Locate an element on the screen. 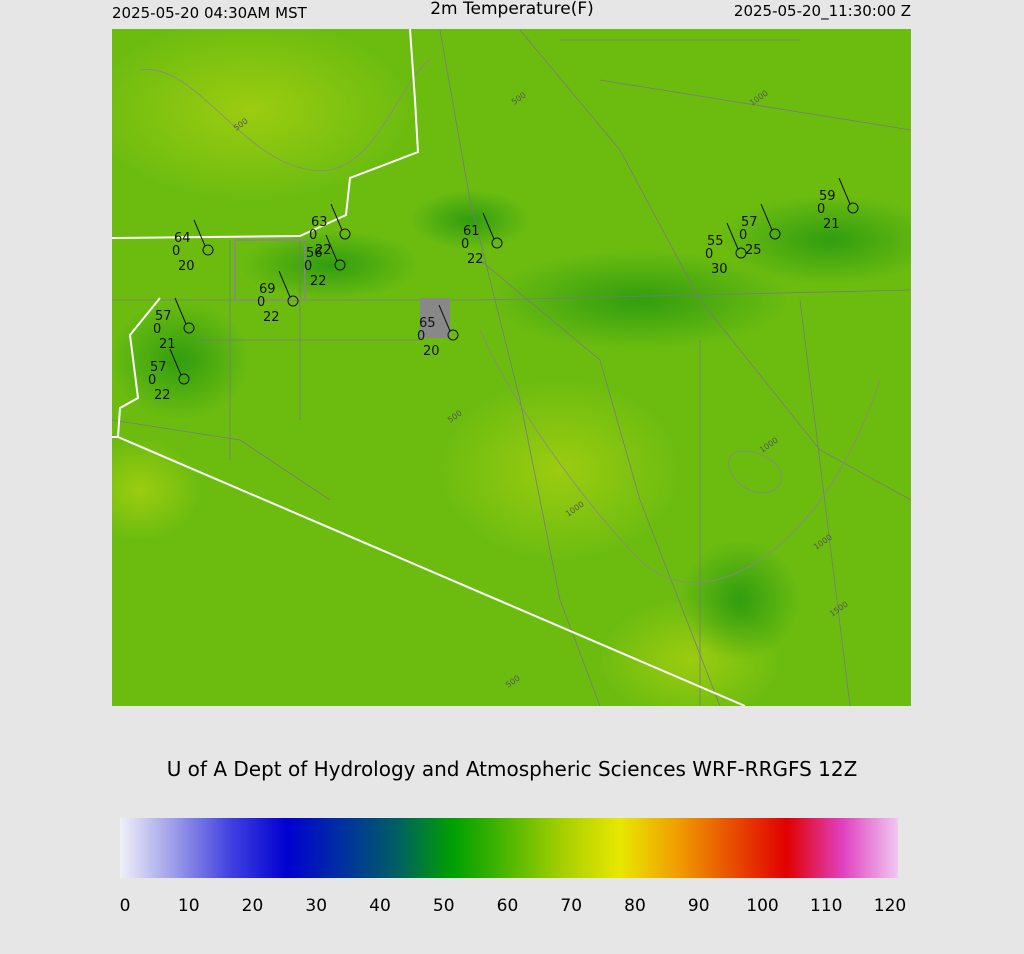  colorbar-tick-label: 10 is located at coordinates (189, 906).